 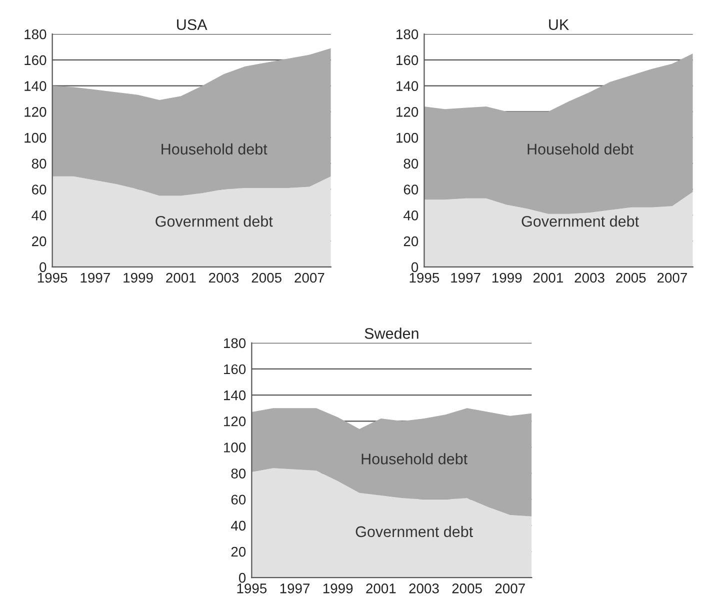 I want to click on chart-title: Sweden, so click(x=391, y=333).